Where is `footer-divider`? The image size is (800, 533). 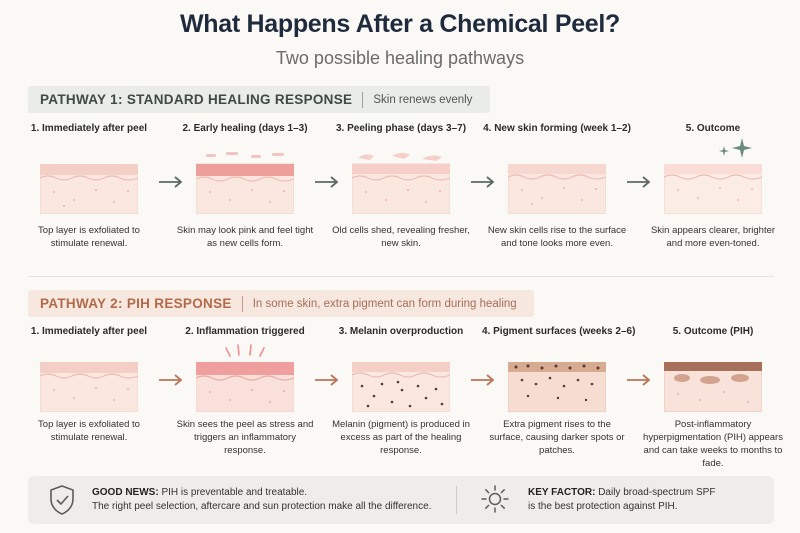 footer-divider is located at coordinates (456, 500).